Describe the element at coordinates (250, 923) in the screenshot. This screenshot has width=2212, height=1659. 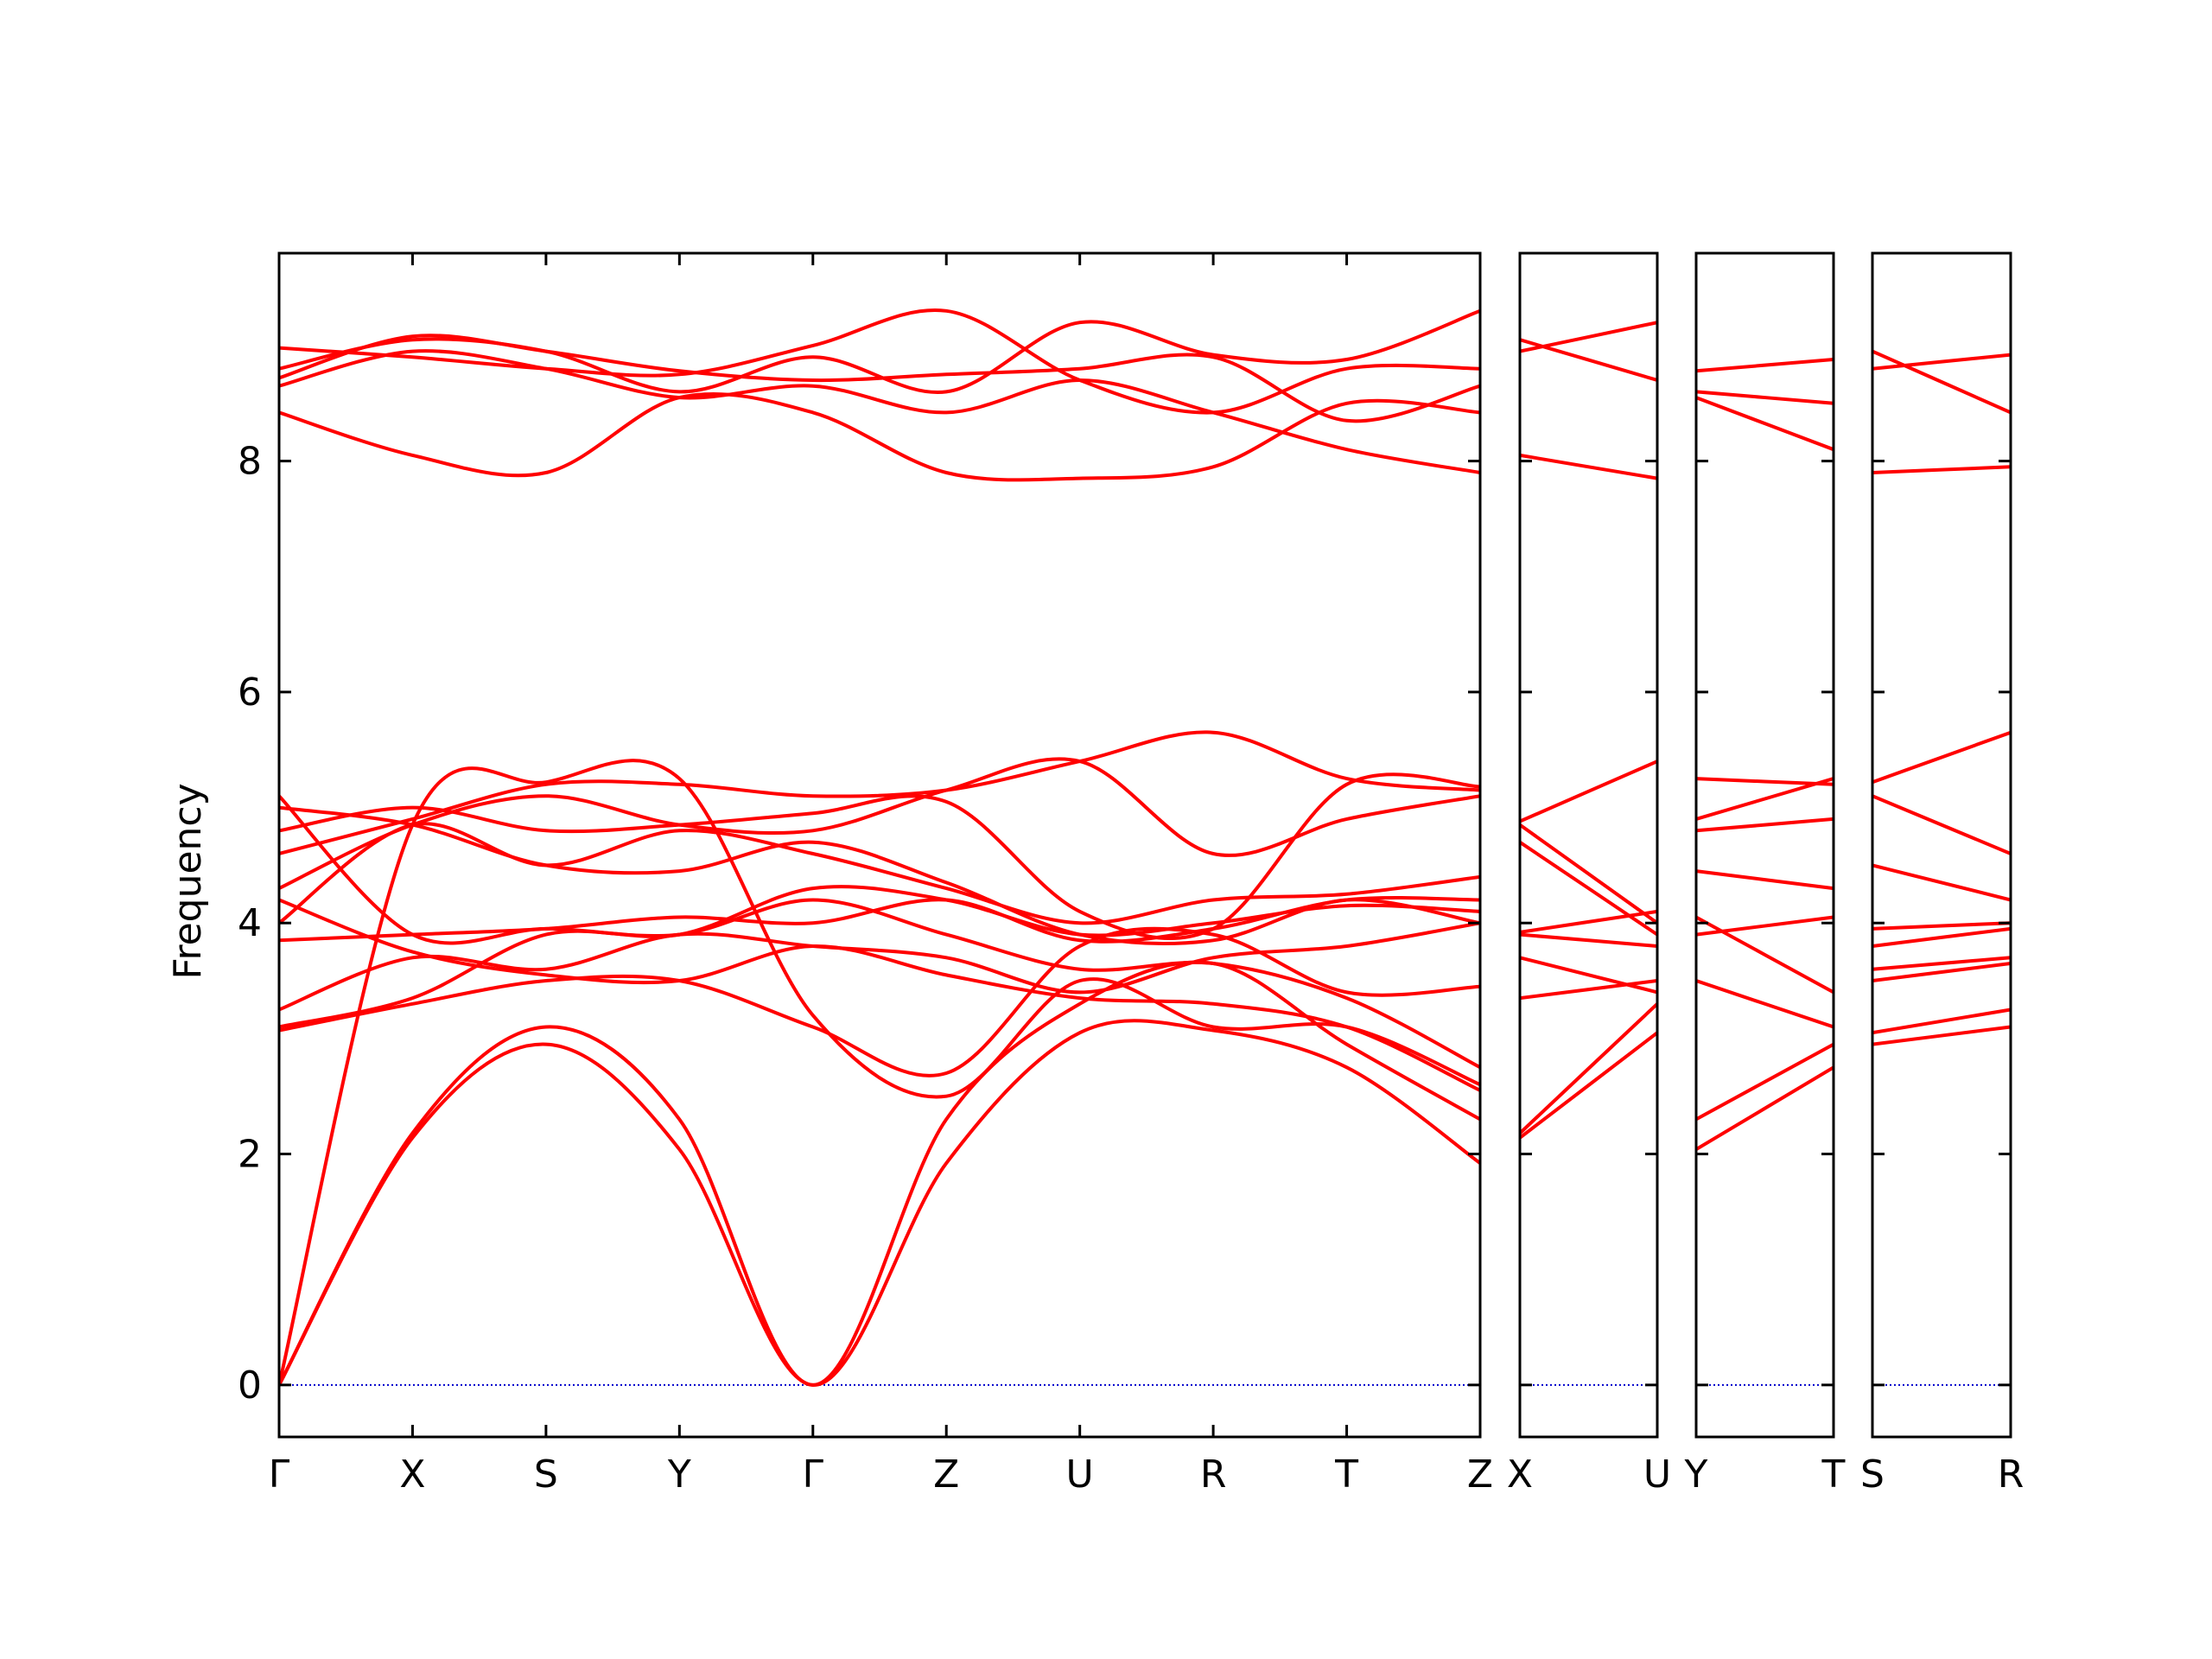
I see `y-tick-label: 4` at that location.